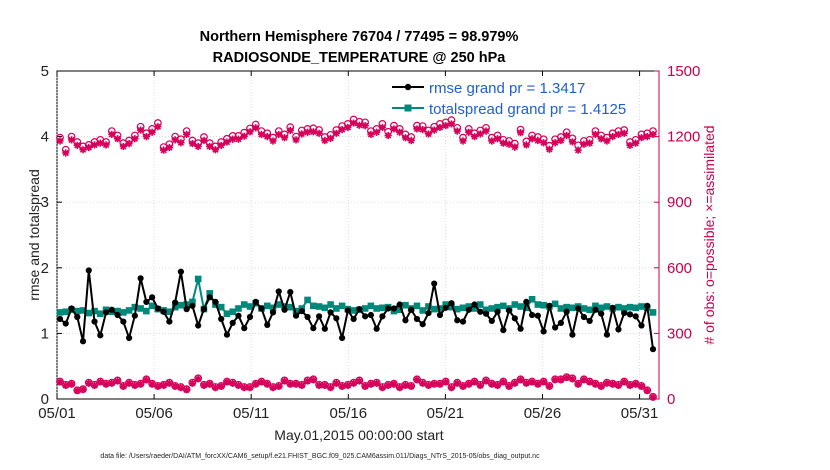  What do you see at coordinates (408, 87) in the screenshot?
I see `legend-rmse-marker` at bounding box center [408, 87].